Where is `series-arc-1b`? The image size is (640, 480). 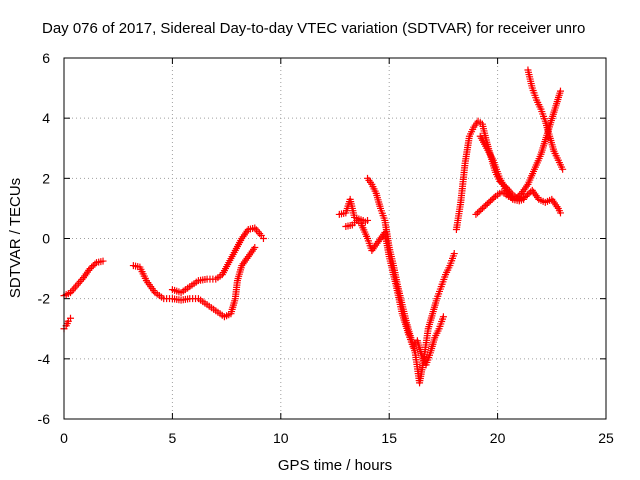 series-arc-1b is located at coordinates (83, 278).